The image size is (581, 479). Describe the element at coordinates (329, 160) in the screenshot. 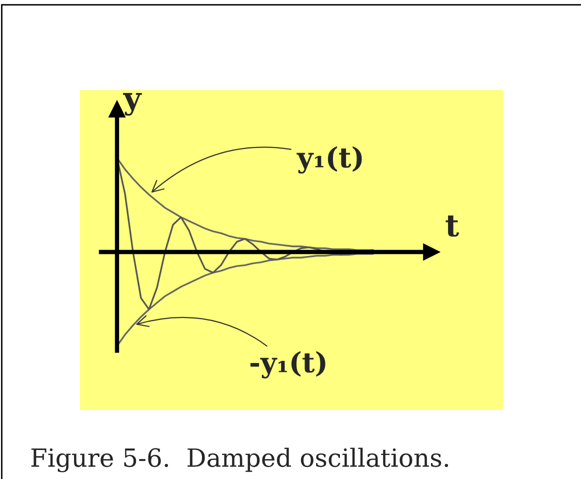

I see `text: y₁(t)` at that location.